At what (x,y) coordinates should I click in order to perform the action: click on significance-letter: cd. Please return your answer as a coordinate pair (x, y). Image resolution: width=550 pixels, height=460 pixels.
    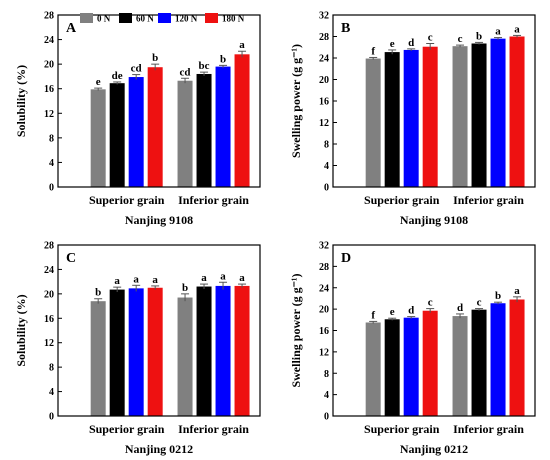
    Looking at the image, I should click on (136, 69).